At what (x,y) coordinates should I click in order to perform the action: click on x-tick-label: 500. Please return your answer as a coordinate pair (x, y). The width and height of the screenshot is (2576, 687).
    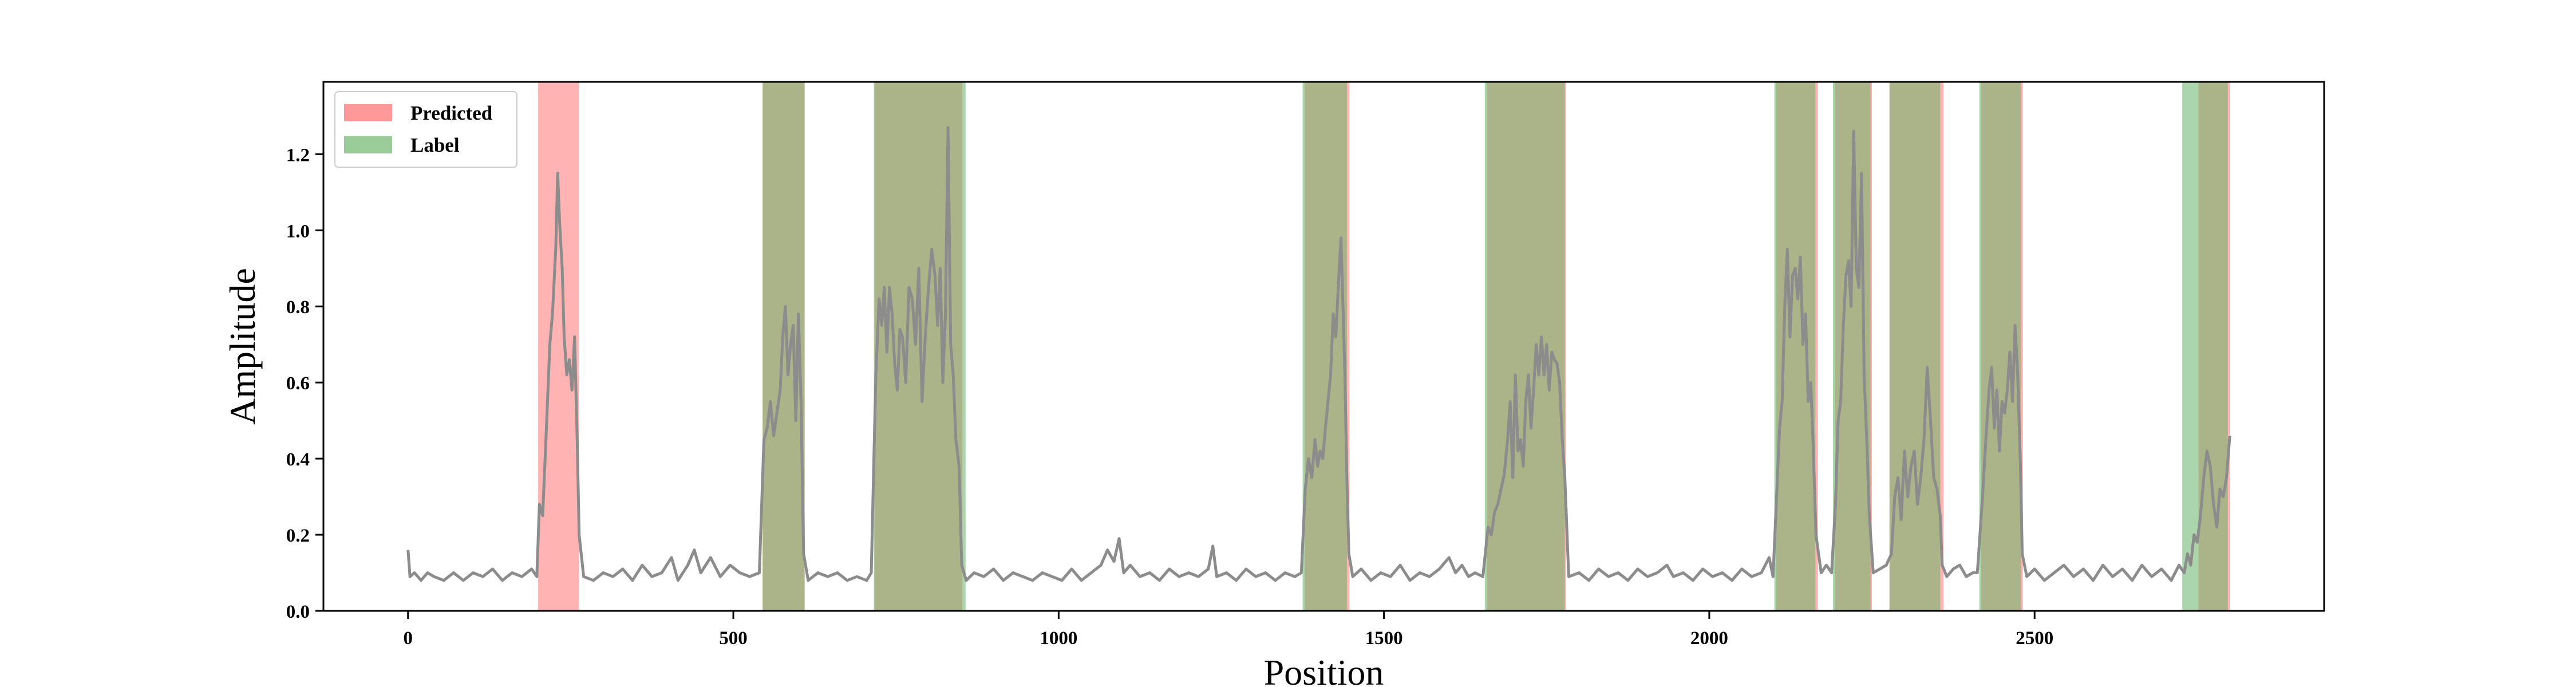
    Looking at the image, I should click on (733, 639).